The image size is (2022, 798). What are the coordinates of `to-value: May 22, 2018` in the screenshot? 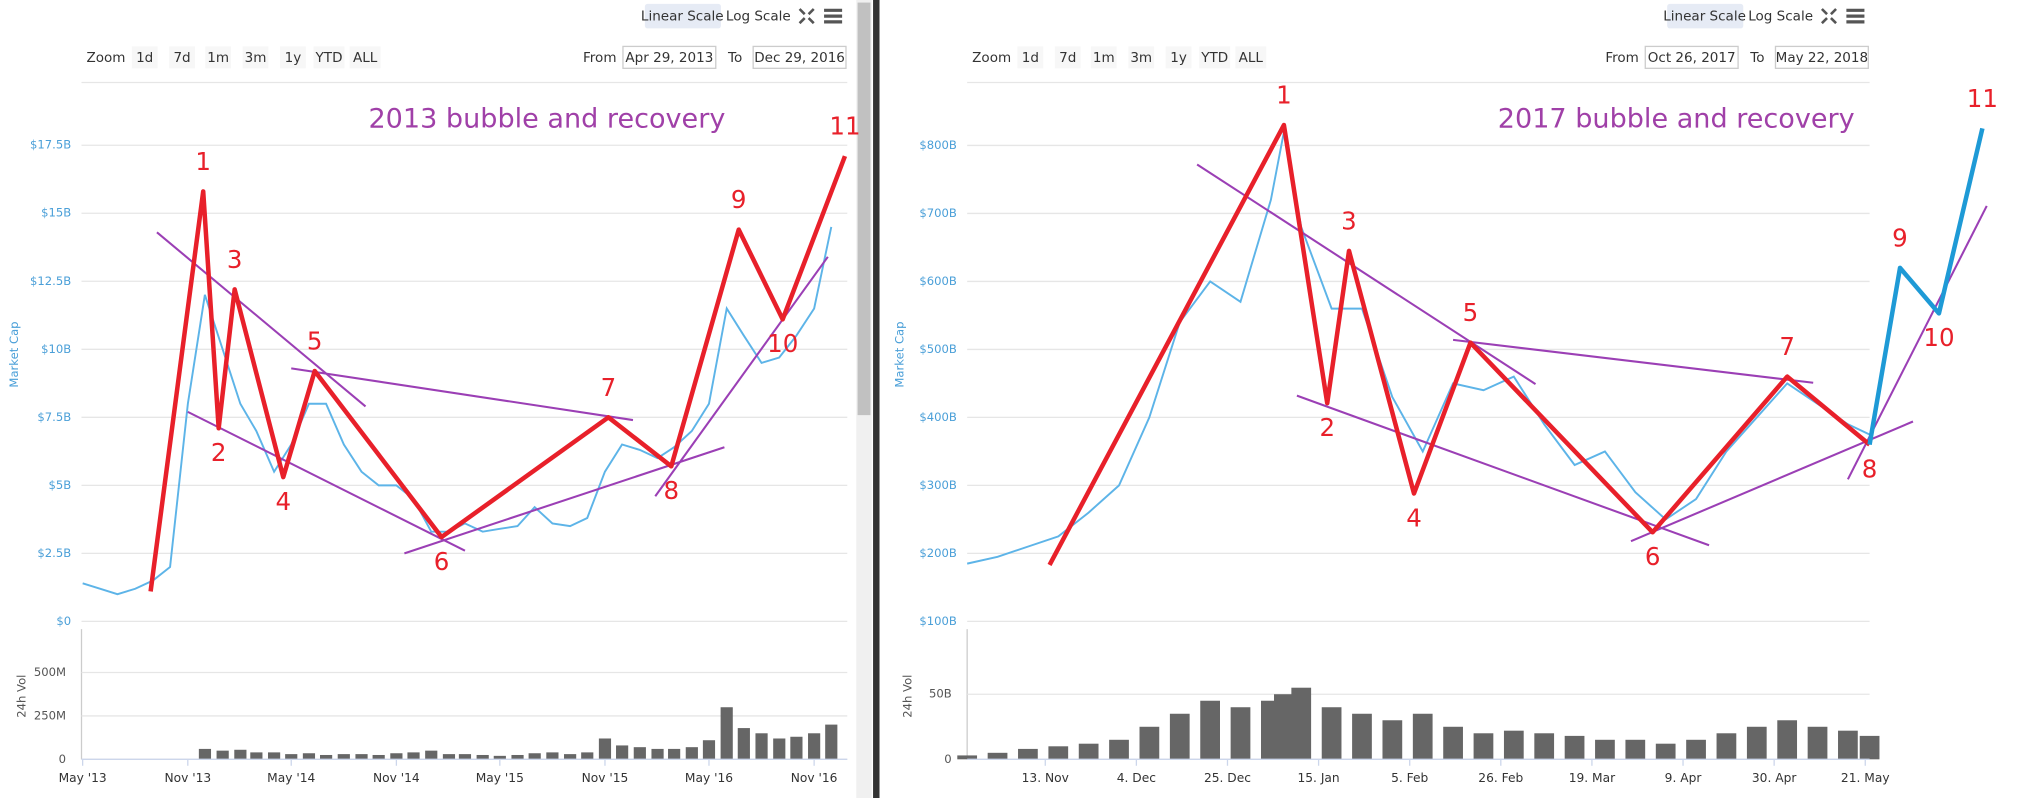 It's located at (1822, 58).